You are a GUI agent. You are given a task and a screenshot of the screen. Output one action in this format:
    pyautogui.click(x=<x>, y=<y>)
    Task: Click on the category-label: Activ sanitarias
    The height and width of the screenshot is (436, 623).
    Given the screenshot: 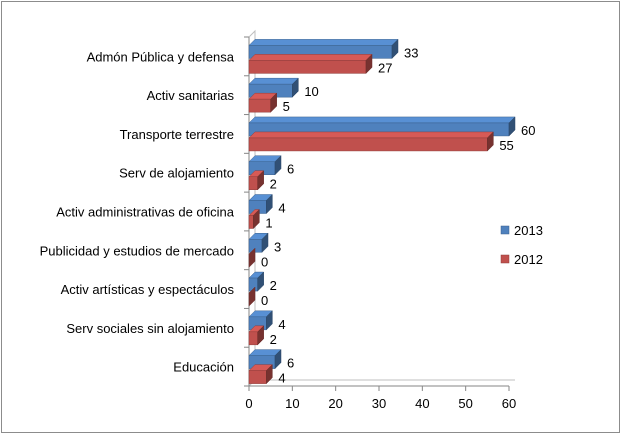 What is the action you would take?
    pyautogui.click(x=191, y=95)
    